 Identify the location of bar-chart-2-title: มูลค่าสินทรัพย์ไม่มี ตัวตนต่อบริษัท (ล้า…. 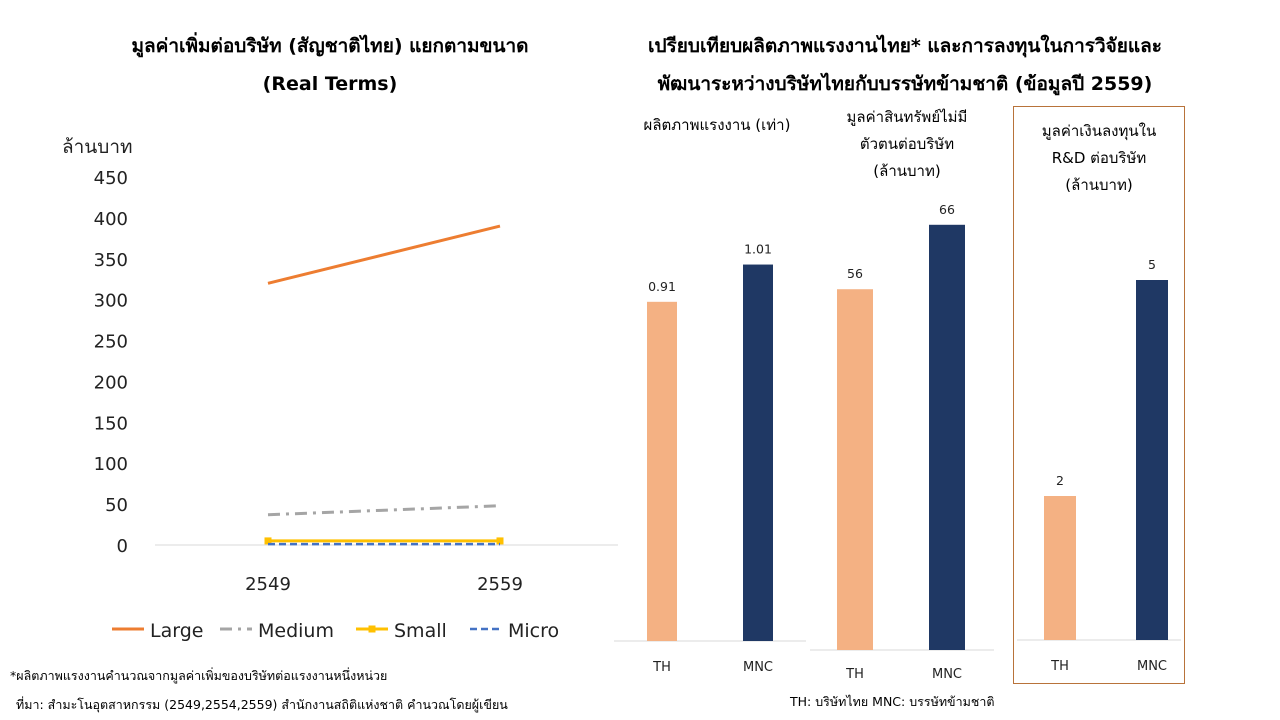
(907, 144).